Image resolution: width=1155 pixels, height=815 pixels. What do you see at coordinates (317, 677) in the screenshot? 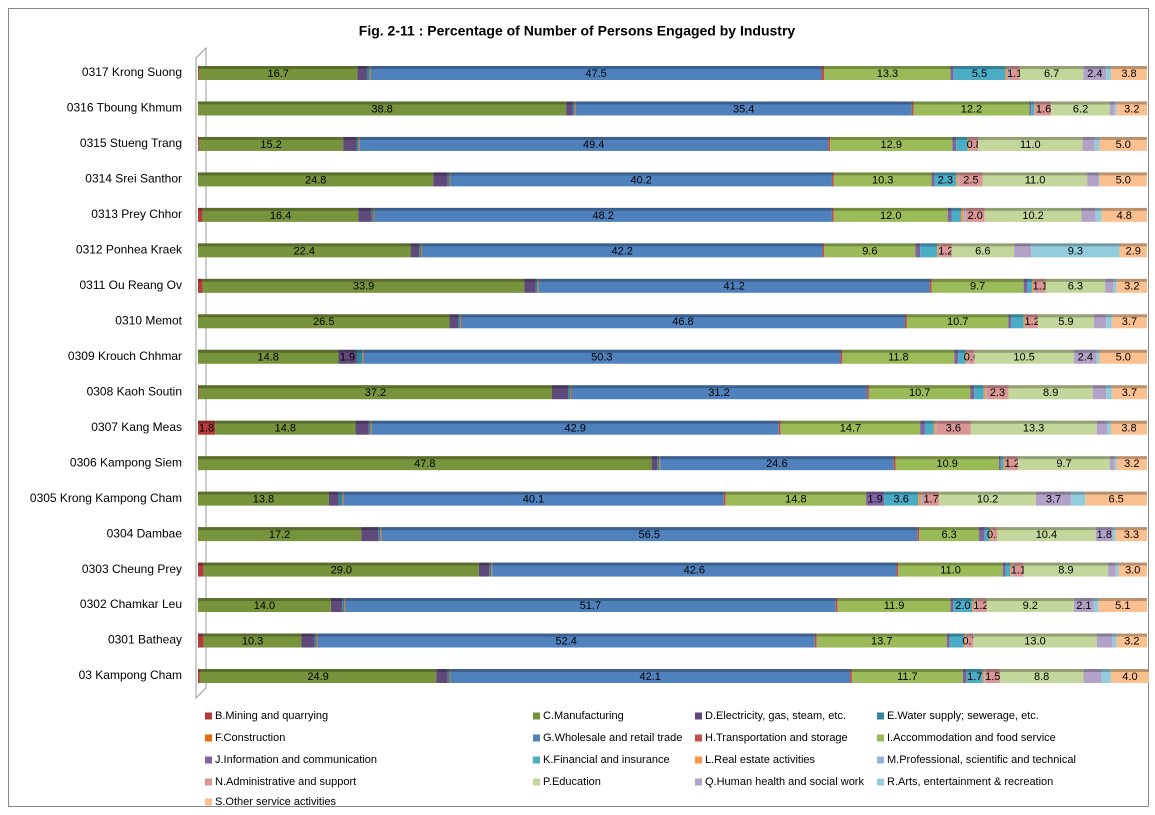
I see `data-label: 24.9` at bounding box center [317, 677].